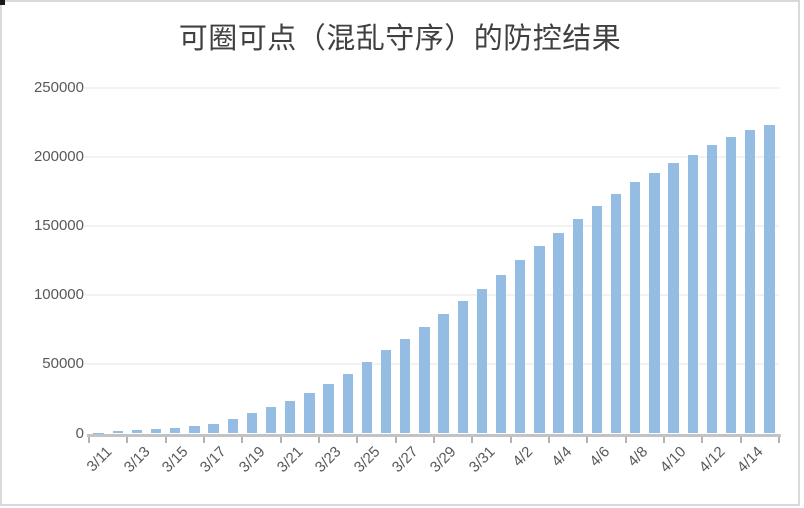 Image resolution: width=804 pixels, height=508 pixels. What do you see at coordinates (400, 38) in the screenshot?
I see `chart-title: 可圈可点（混乱守序）的防控结果` at bounding box center [400, 38].